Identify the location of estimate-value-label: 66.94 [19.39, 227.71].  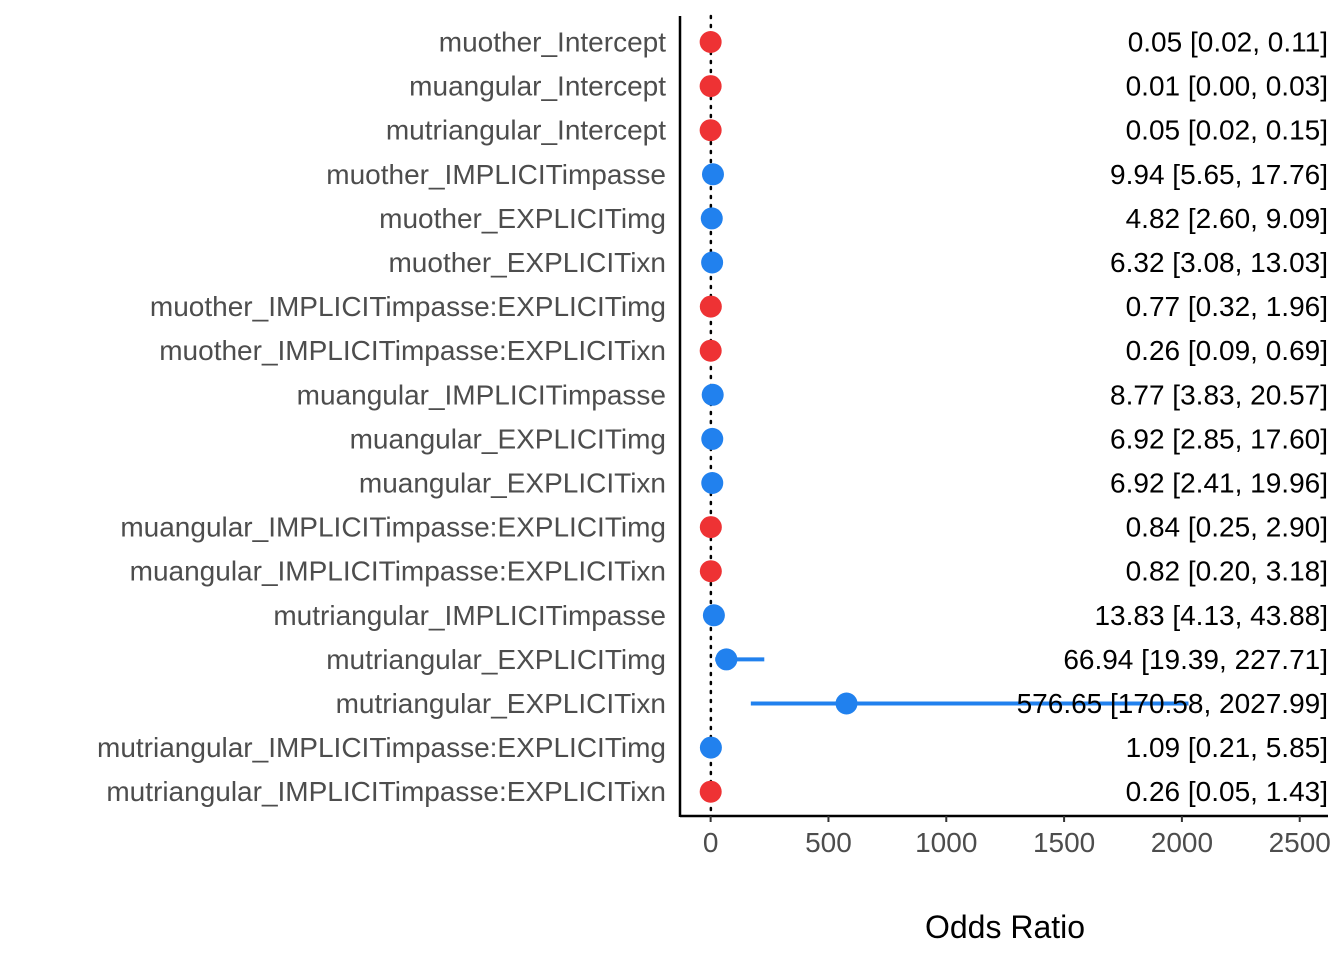
(1195, 659).